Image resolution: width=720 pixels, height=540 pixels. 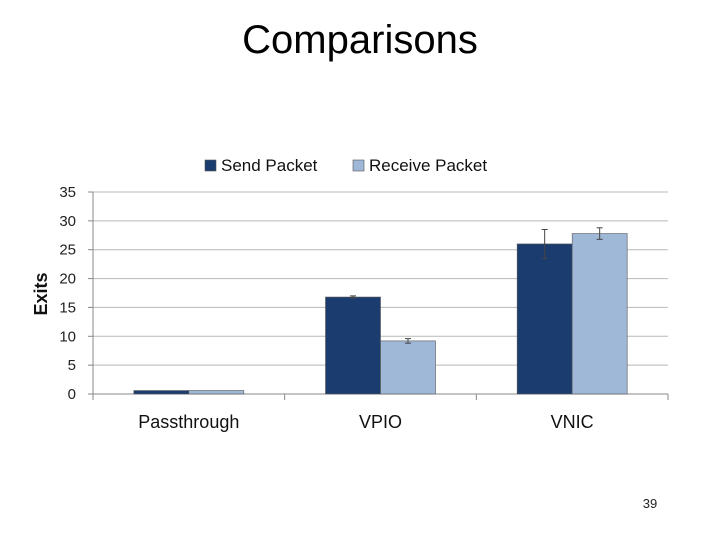 What do you see at coordinates (360, 40) in the screenshot?
I see `slide-title: Comparisons` at bounding box center [360, 40].